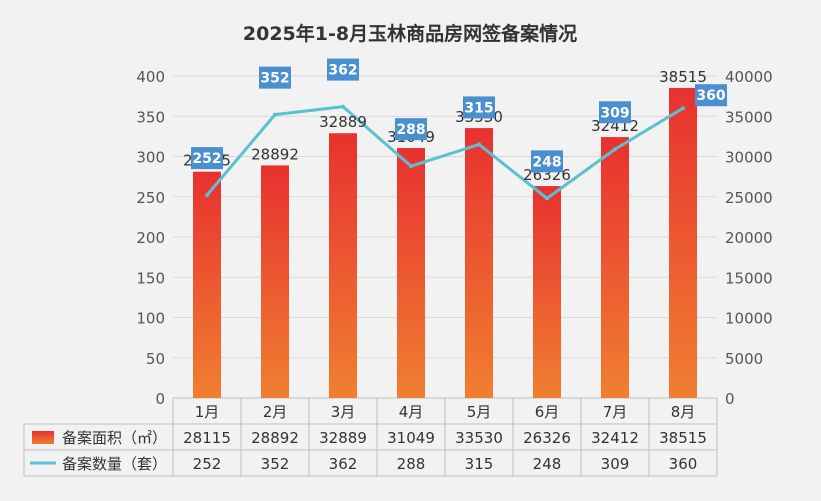 This screenshot has width=821, height=501. Describe the element at coordinates (749, 278) in the screenshot. I see `y-right-tick-label: 15000` at that location.